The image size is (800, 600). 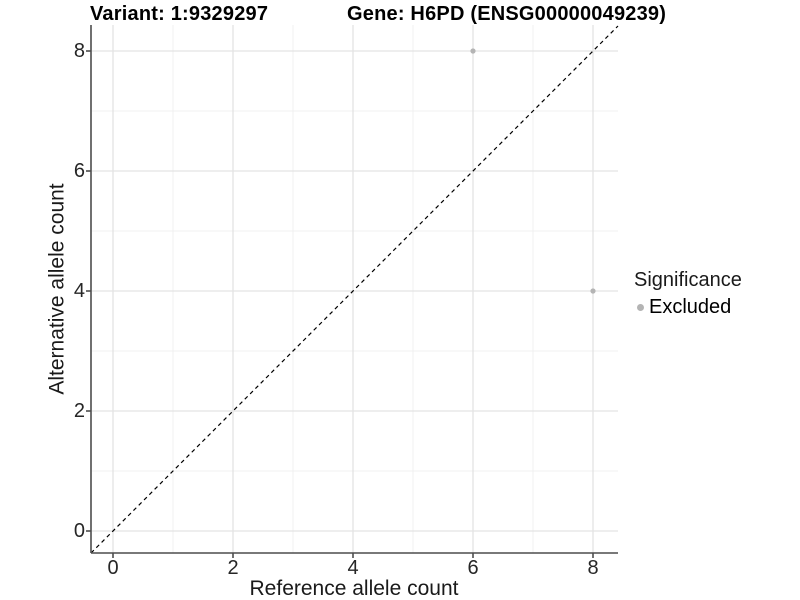 What do you see at coordinates (79, 171) in the screenshot?
I see `y-tick-label: 6` at bounding box center [79, 171].